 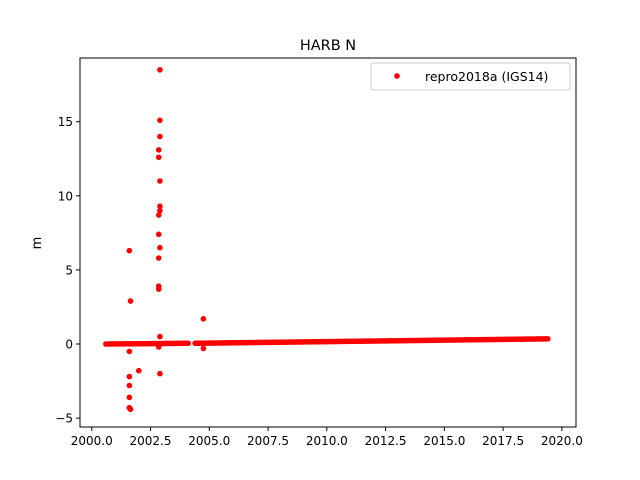 What do you see at coordinates (486, 76) in the screenshot?
I see `legend-label: repro2018a (IGS14)` at bounding box center [486, 76].